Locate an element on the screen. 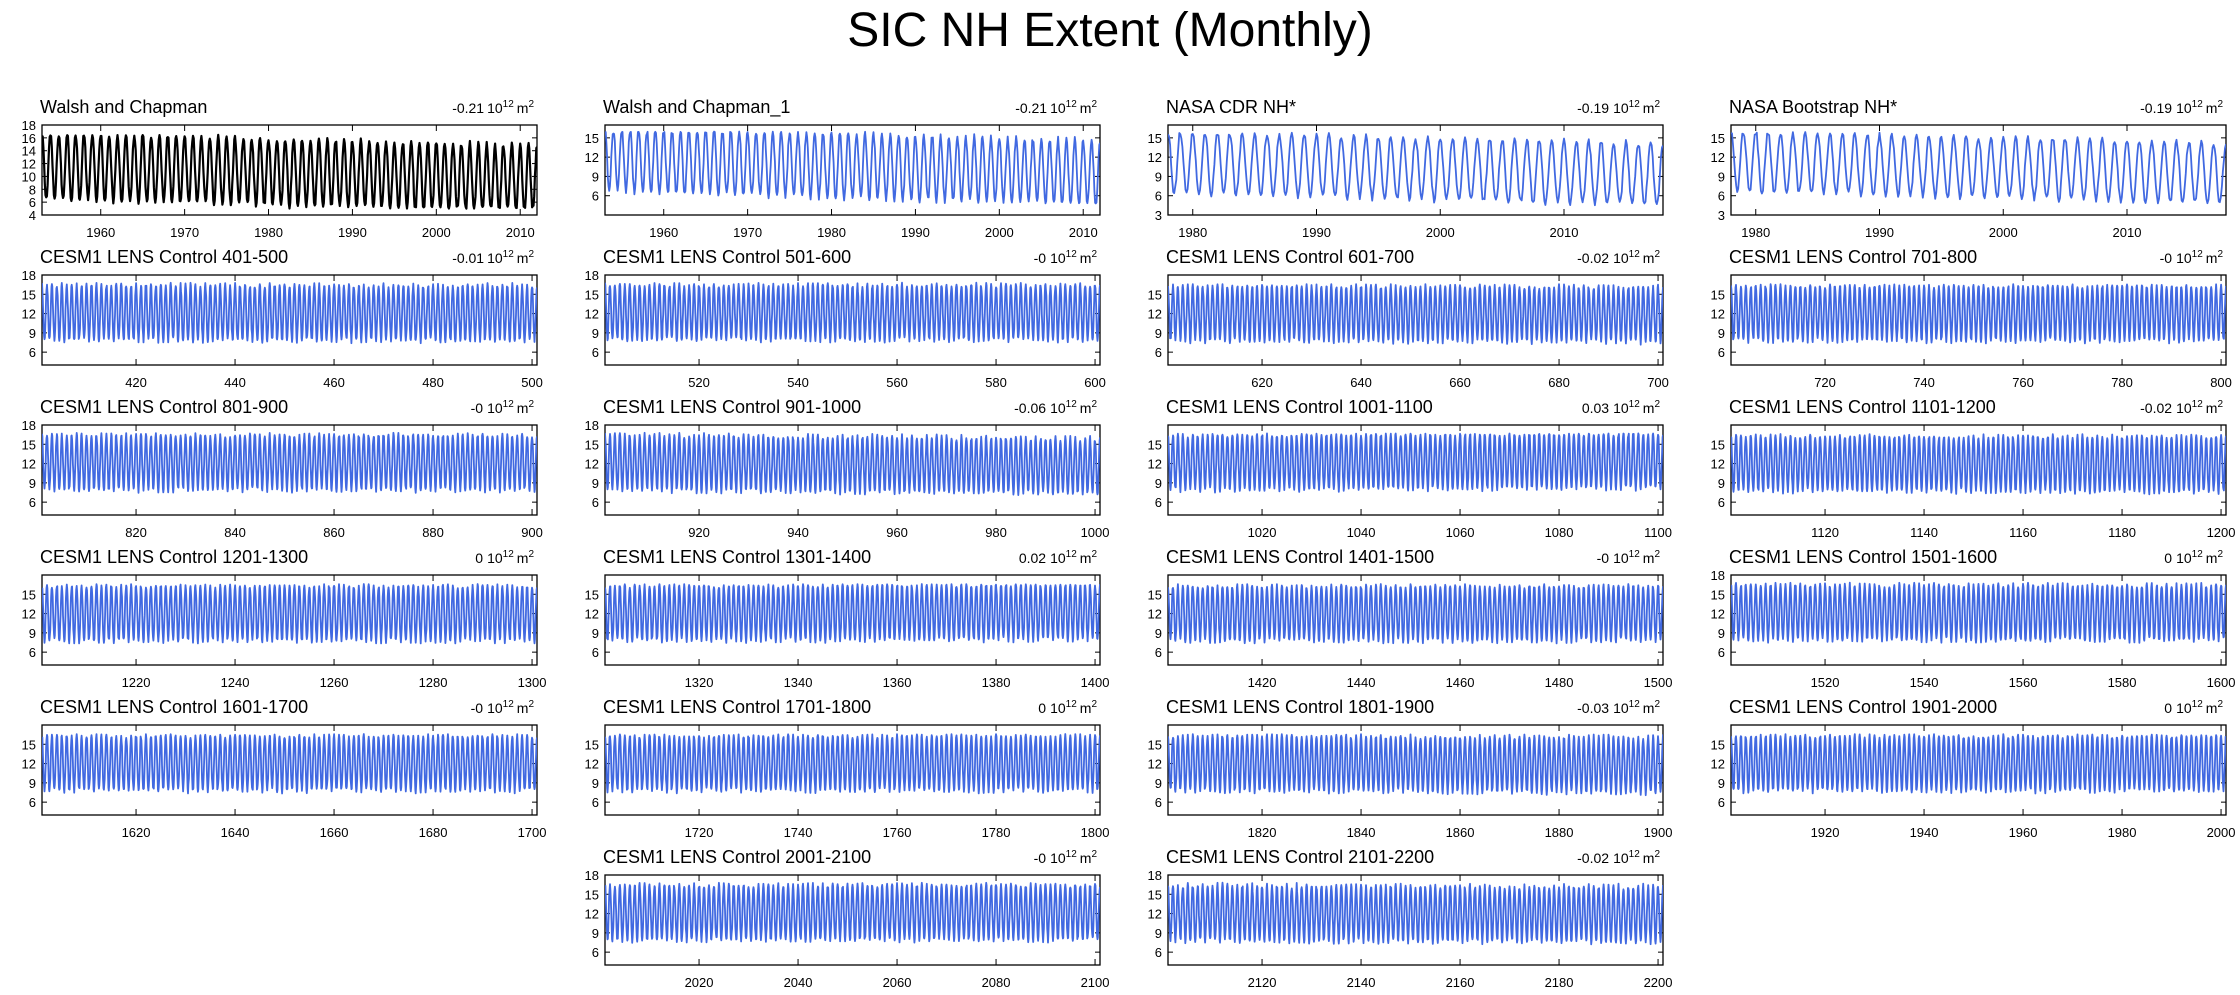 The image size is (2240, 995). x-tick-label: 1840 is located at coordinates (1361, 832).